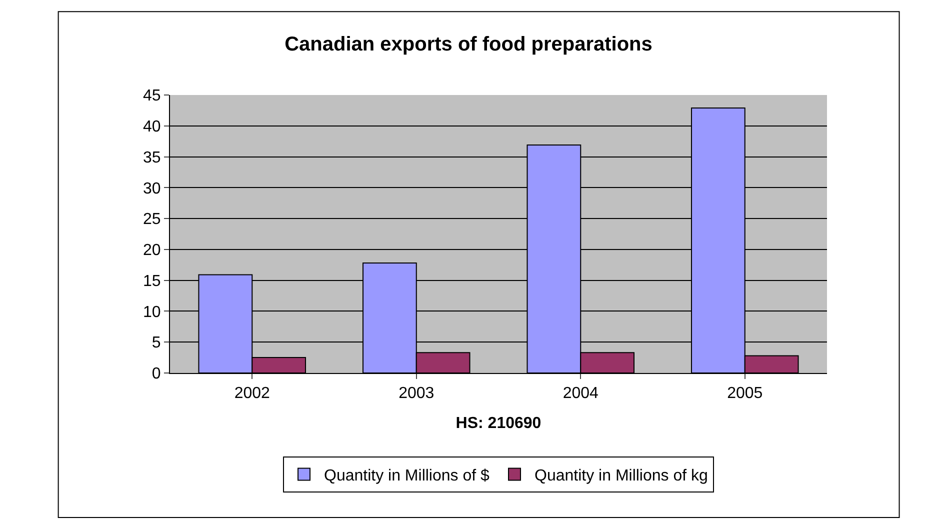  I want to click on y-tick-label: 30, so click(152, 189).